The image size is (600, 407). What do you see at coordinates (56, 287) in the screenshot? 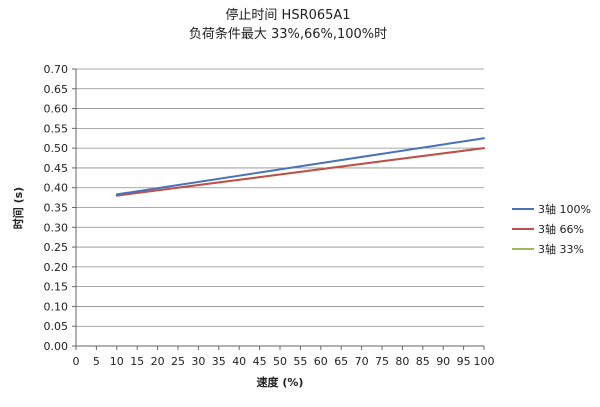
I see `y-tick-label: 0.15` at bounding box center [56, 287].